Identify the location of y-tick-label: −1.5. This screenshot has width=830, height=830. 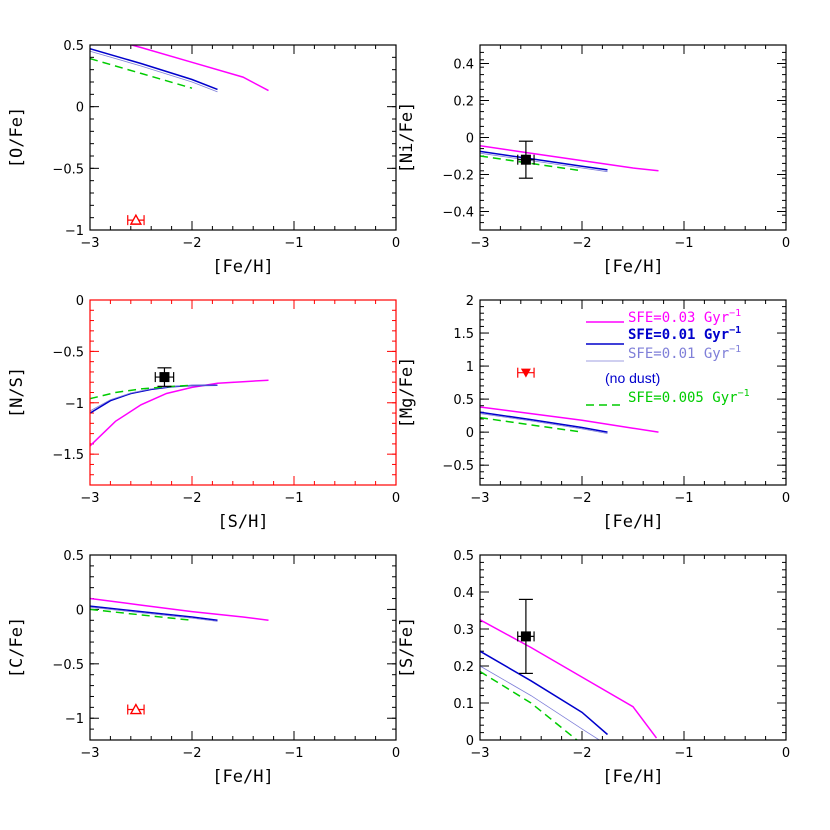
(68, 455).